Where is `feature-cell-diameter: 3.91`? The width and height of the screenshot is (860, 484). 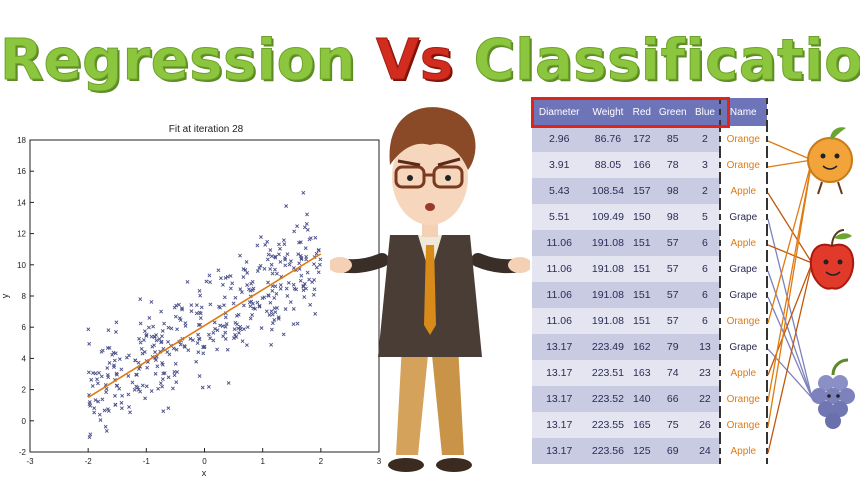
feature-cell-diameter: 3.91 is located at coordinates (559, 165).